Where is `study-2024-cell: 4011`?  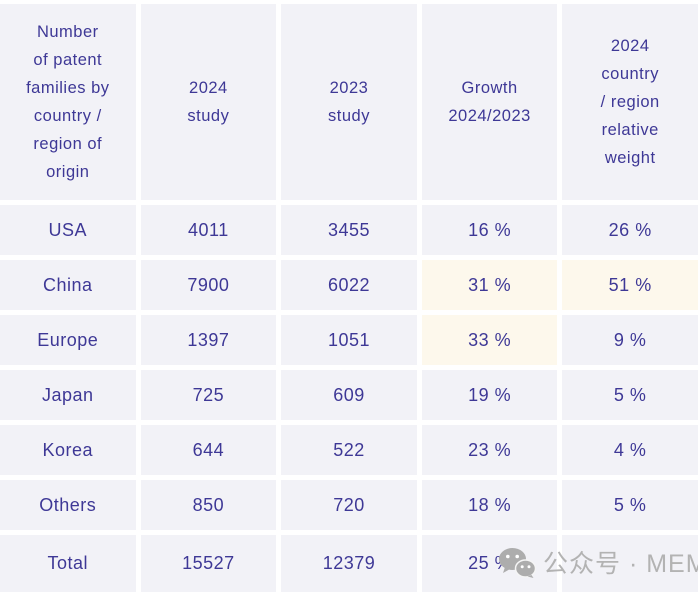 study-2024-cell: 4011 is located at coordinates (208, 230).